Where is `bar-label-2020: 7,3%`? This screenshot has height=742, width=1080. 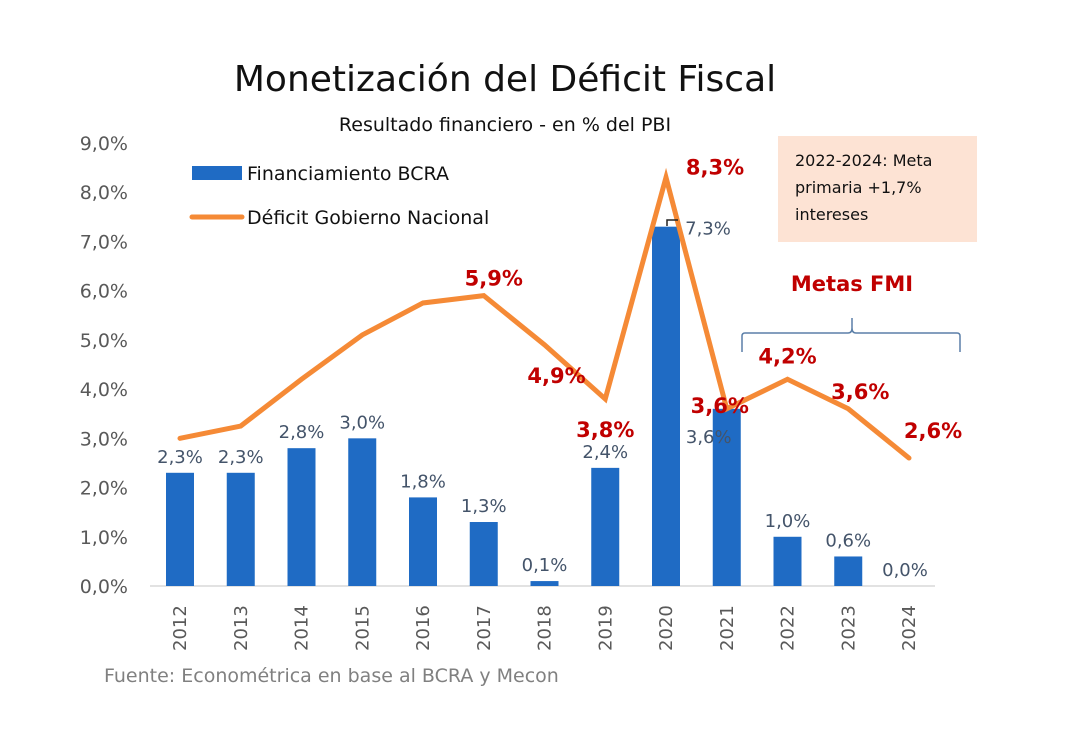 bar-label-2020: 7,3% is located at coordinates (708, 229).